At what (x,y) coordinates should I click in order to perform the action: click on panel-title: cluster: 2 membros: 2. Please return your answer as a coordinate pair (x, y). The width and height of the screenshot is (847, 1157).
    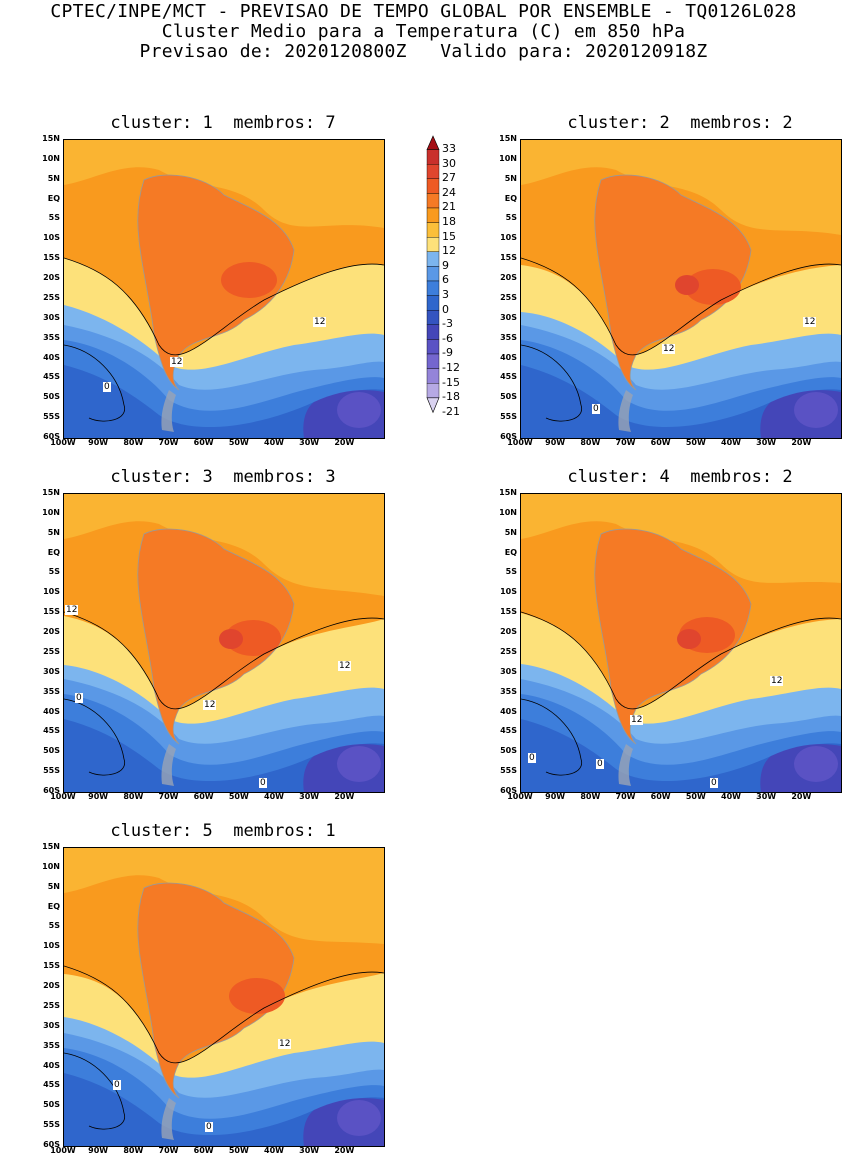
    Looking at the image, I should click on (680, 123).